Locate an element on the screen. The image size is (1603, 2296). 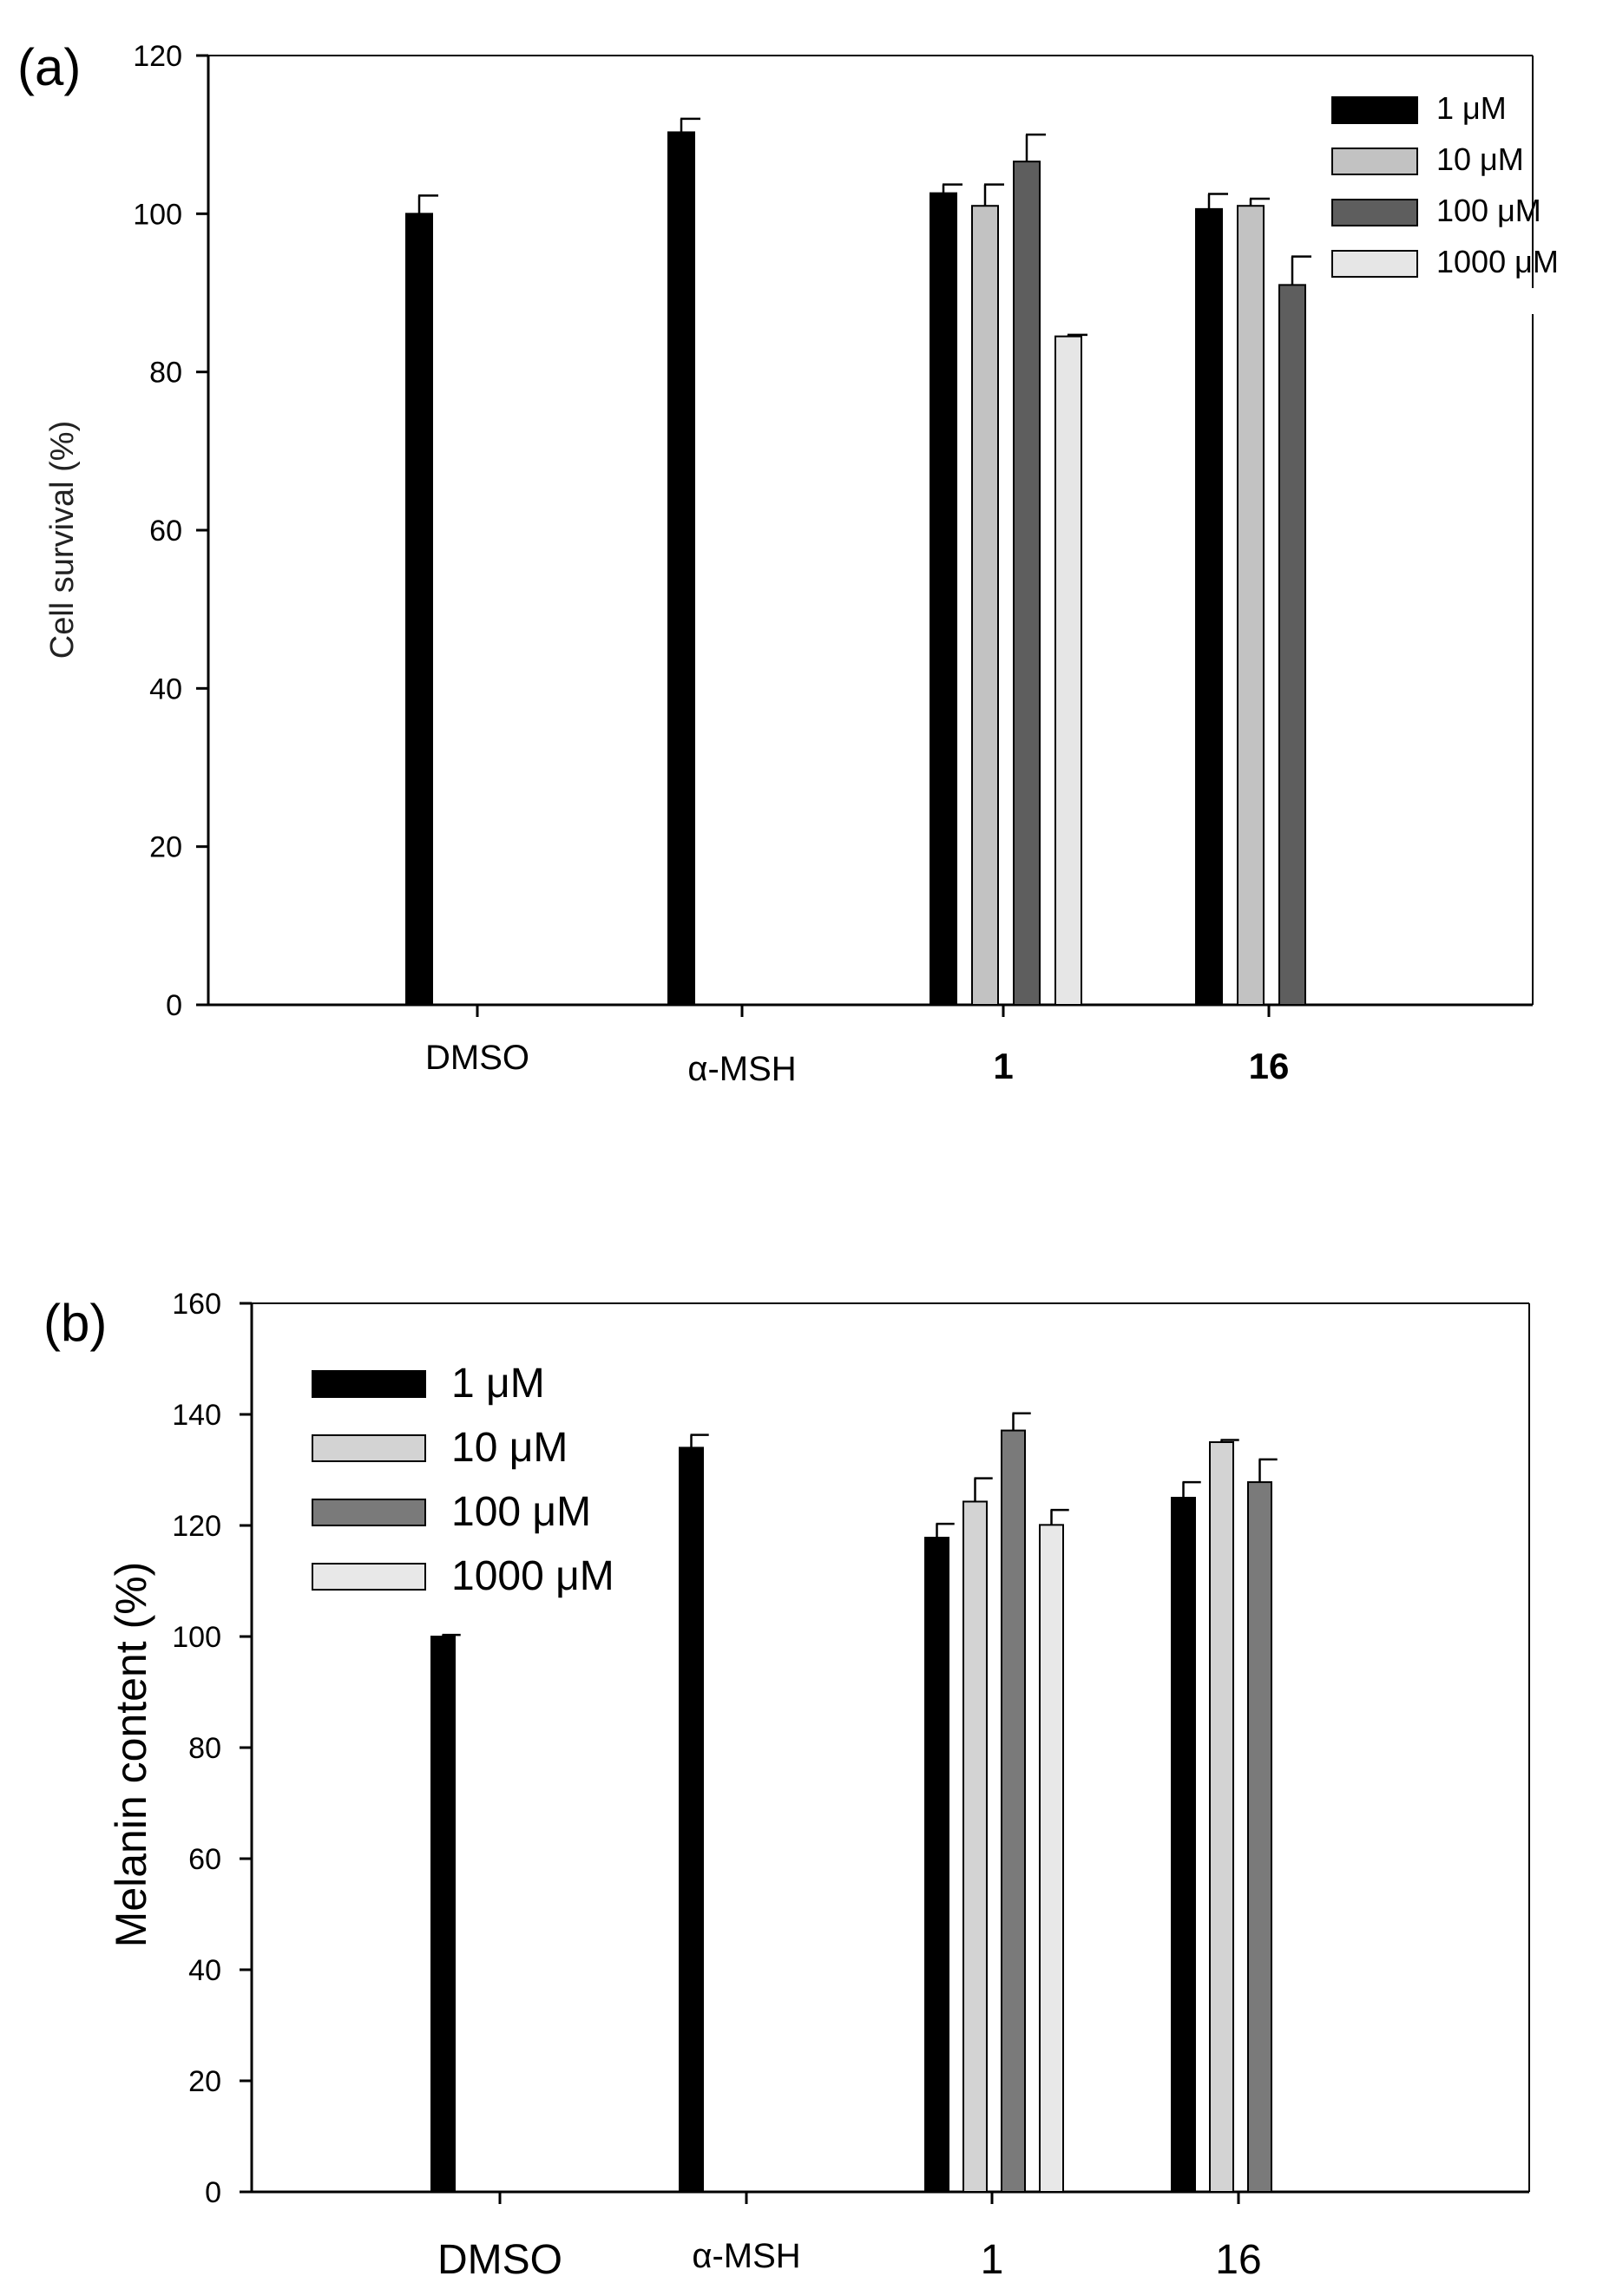
panel-b-legend: 1 μM 10 μM 100 μM 1000 μM is located at coordinates (463, 1480).